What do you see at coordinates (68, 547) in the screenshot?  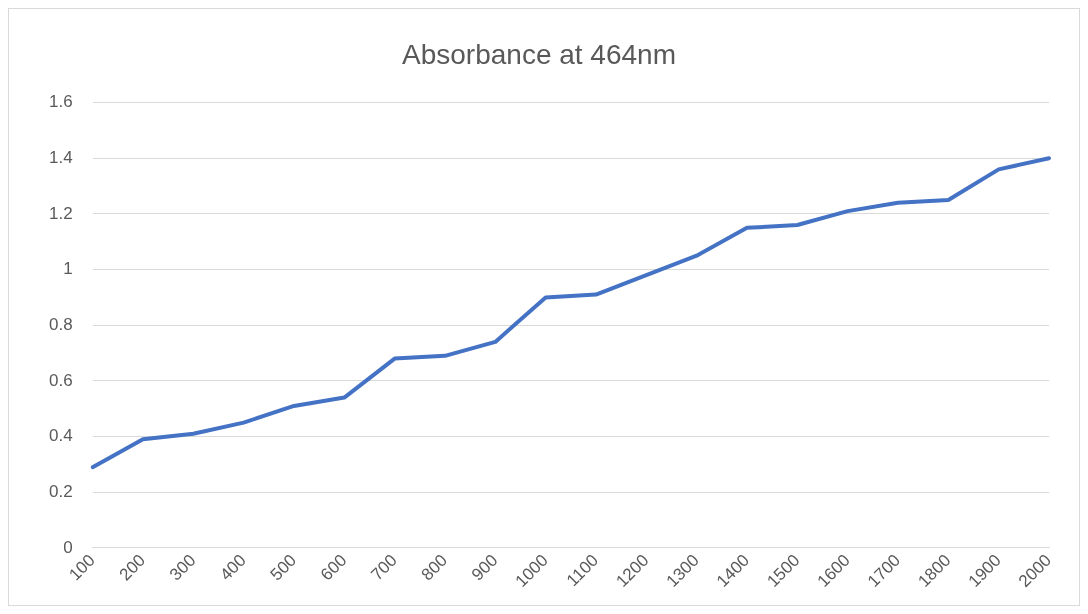 I see `y-tick-label: 0` at bounding box center [68, 547].